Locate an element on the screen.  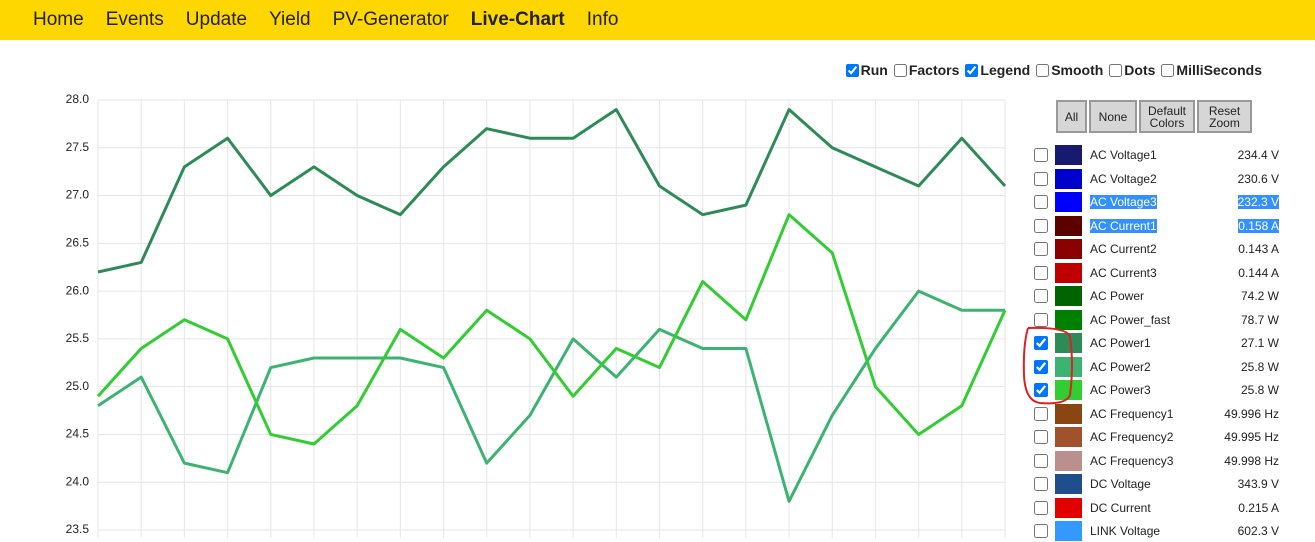
option: Factors is located at coordinates (926, 70).